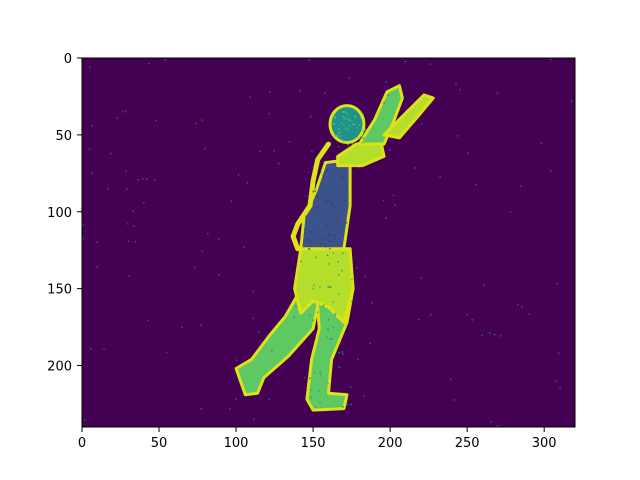 The image size is (640, 480). Describe the element at coordinates (159, 443) in the screenshot. I see `x-tick-label: 50` at that location.